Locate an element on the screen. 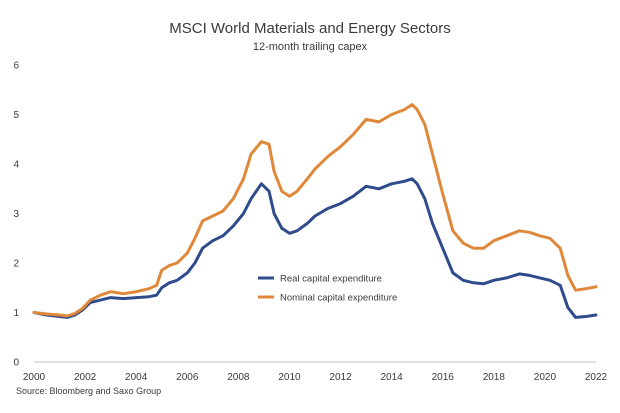 The height and width of the screenshot is (413, 620). chart-title: MSCI World Materials and Energy Sectors is located at coordinates (310, 28).